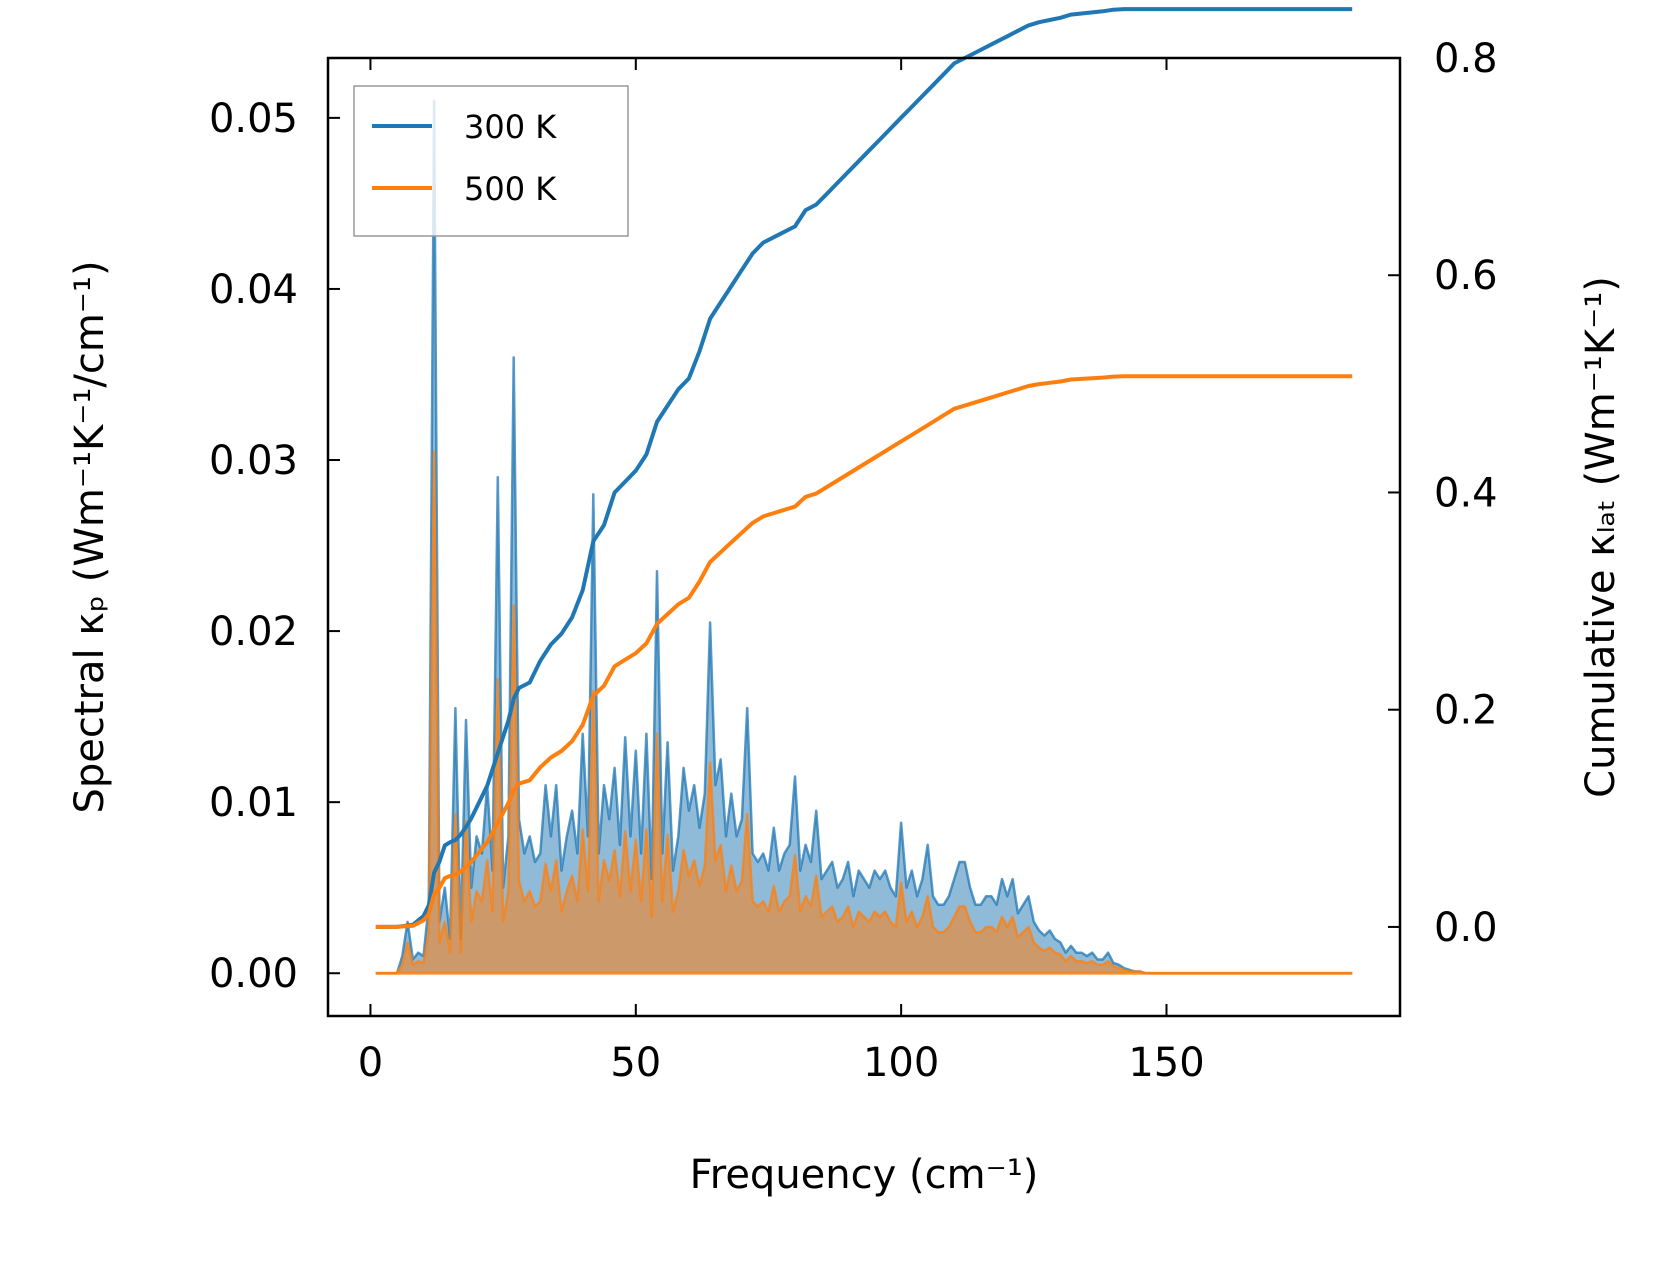  What do you see at coordinates (901, 1063) in the screenshot?
I see `x-tick-label: 100` at bounding box center [901, 1063].